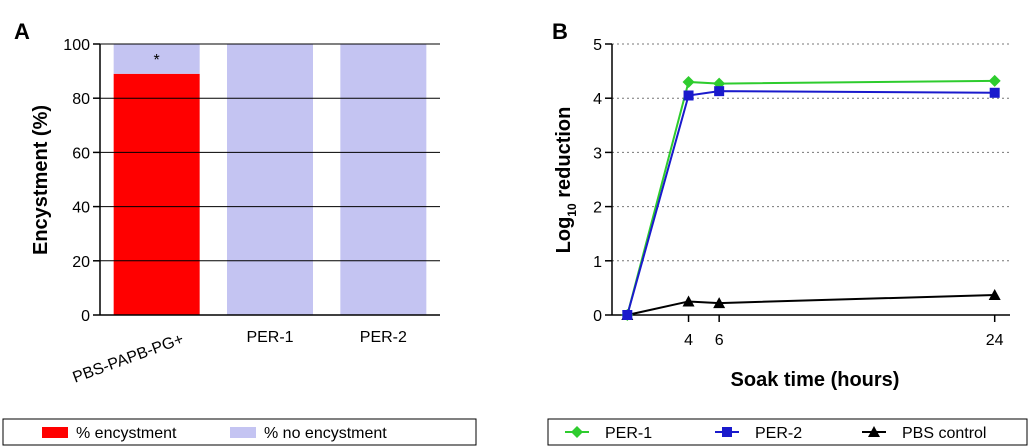 The width and height of the screenshot is (1029, 447). Describe the element at coordinates (41, 180) in the screenshot. I see `y-axis-label: Encystment (%)` at that location.